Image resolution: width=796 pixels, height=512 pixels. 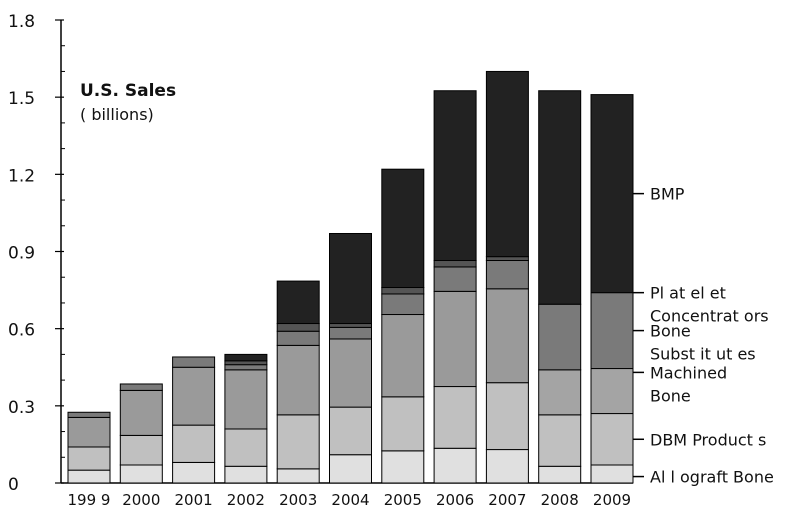 I want to click on x-tick-label: 2005, so click(x=403, y=500).